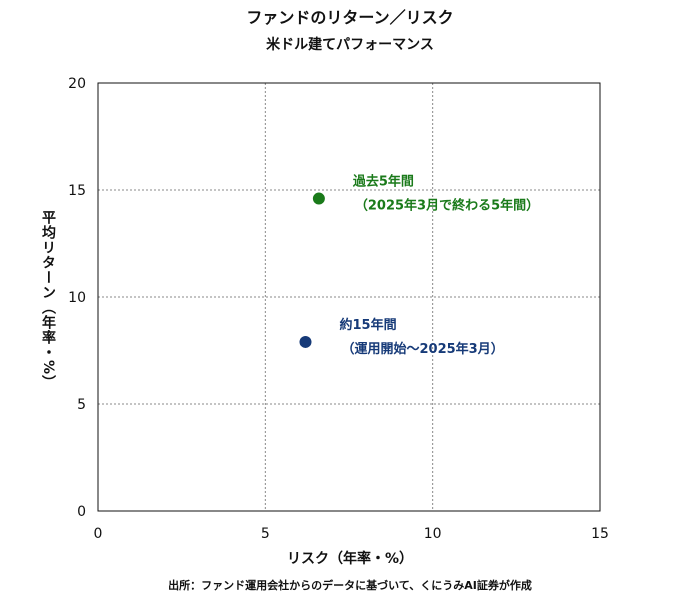 This screenshot has width=700, height=616. What do you see at coordinates (81, 512) in the screenshot?
I see `y-tick-label: 0` at bounding box center [81, 512].